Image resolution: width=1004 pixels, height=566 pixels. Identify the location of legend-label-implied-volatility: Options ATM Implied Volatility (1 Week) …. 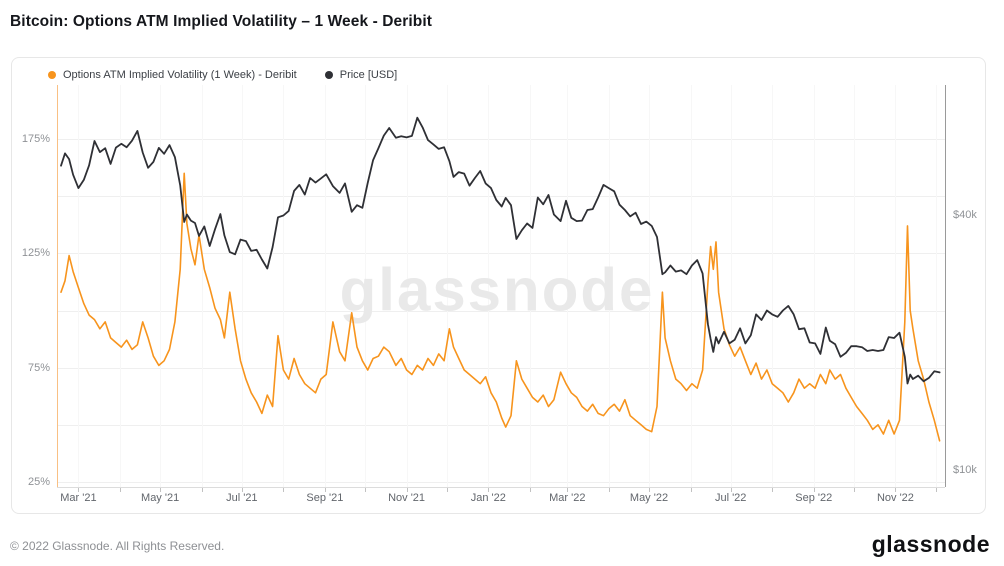
(180, 75).